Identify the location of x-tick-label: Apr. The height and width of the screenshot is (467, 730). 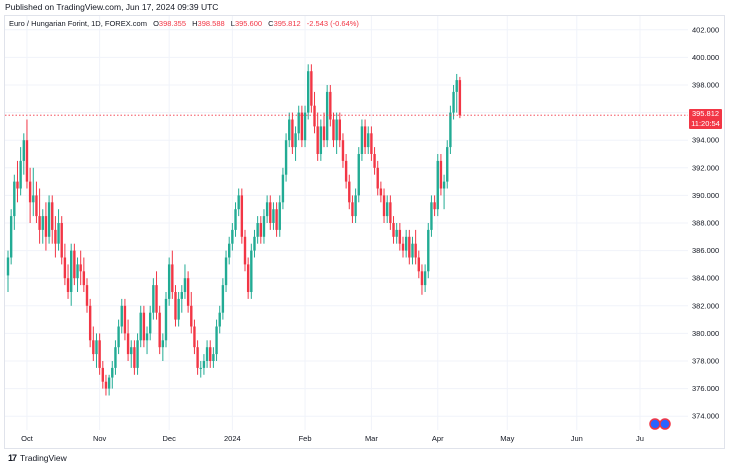
(438, 438).